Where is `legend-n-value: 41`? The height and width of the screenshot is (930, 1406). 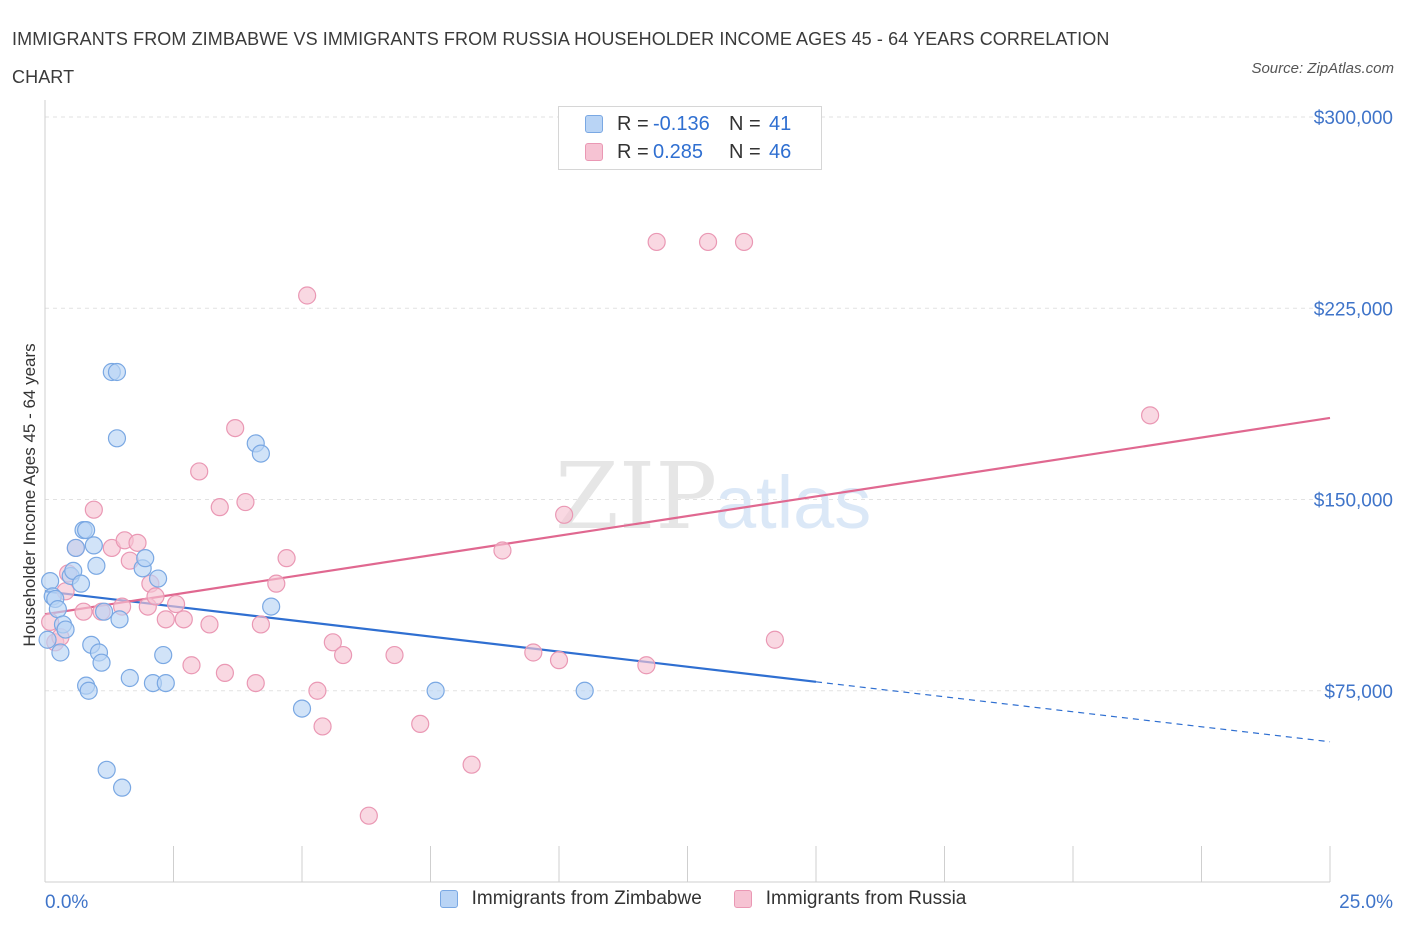
legend-n-value: 41 is located at coordinates (780, 123).